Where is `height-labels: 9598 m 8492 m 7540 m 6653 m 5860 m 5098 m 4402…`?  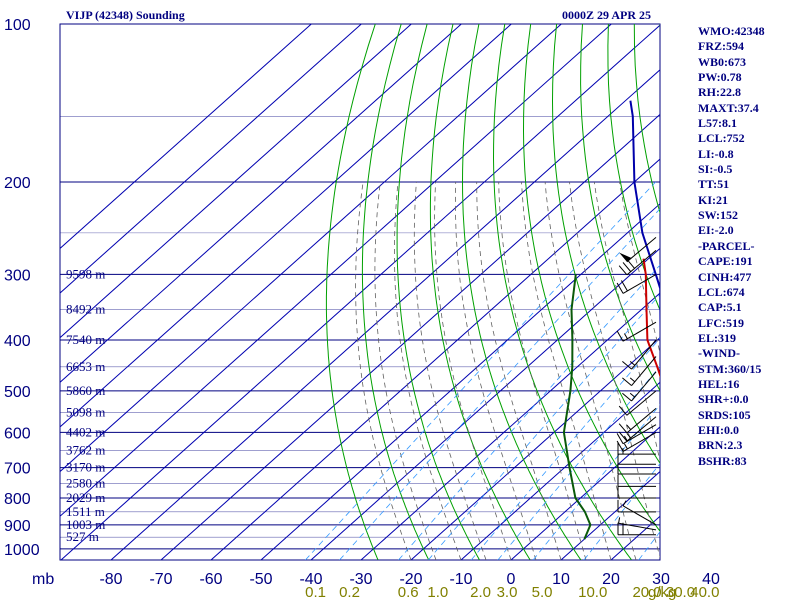 height-labels: 9598 m 8492 m 7540 m 6653 m 5860 m 5098 m 4402… is located at coordinates (85, 405).